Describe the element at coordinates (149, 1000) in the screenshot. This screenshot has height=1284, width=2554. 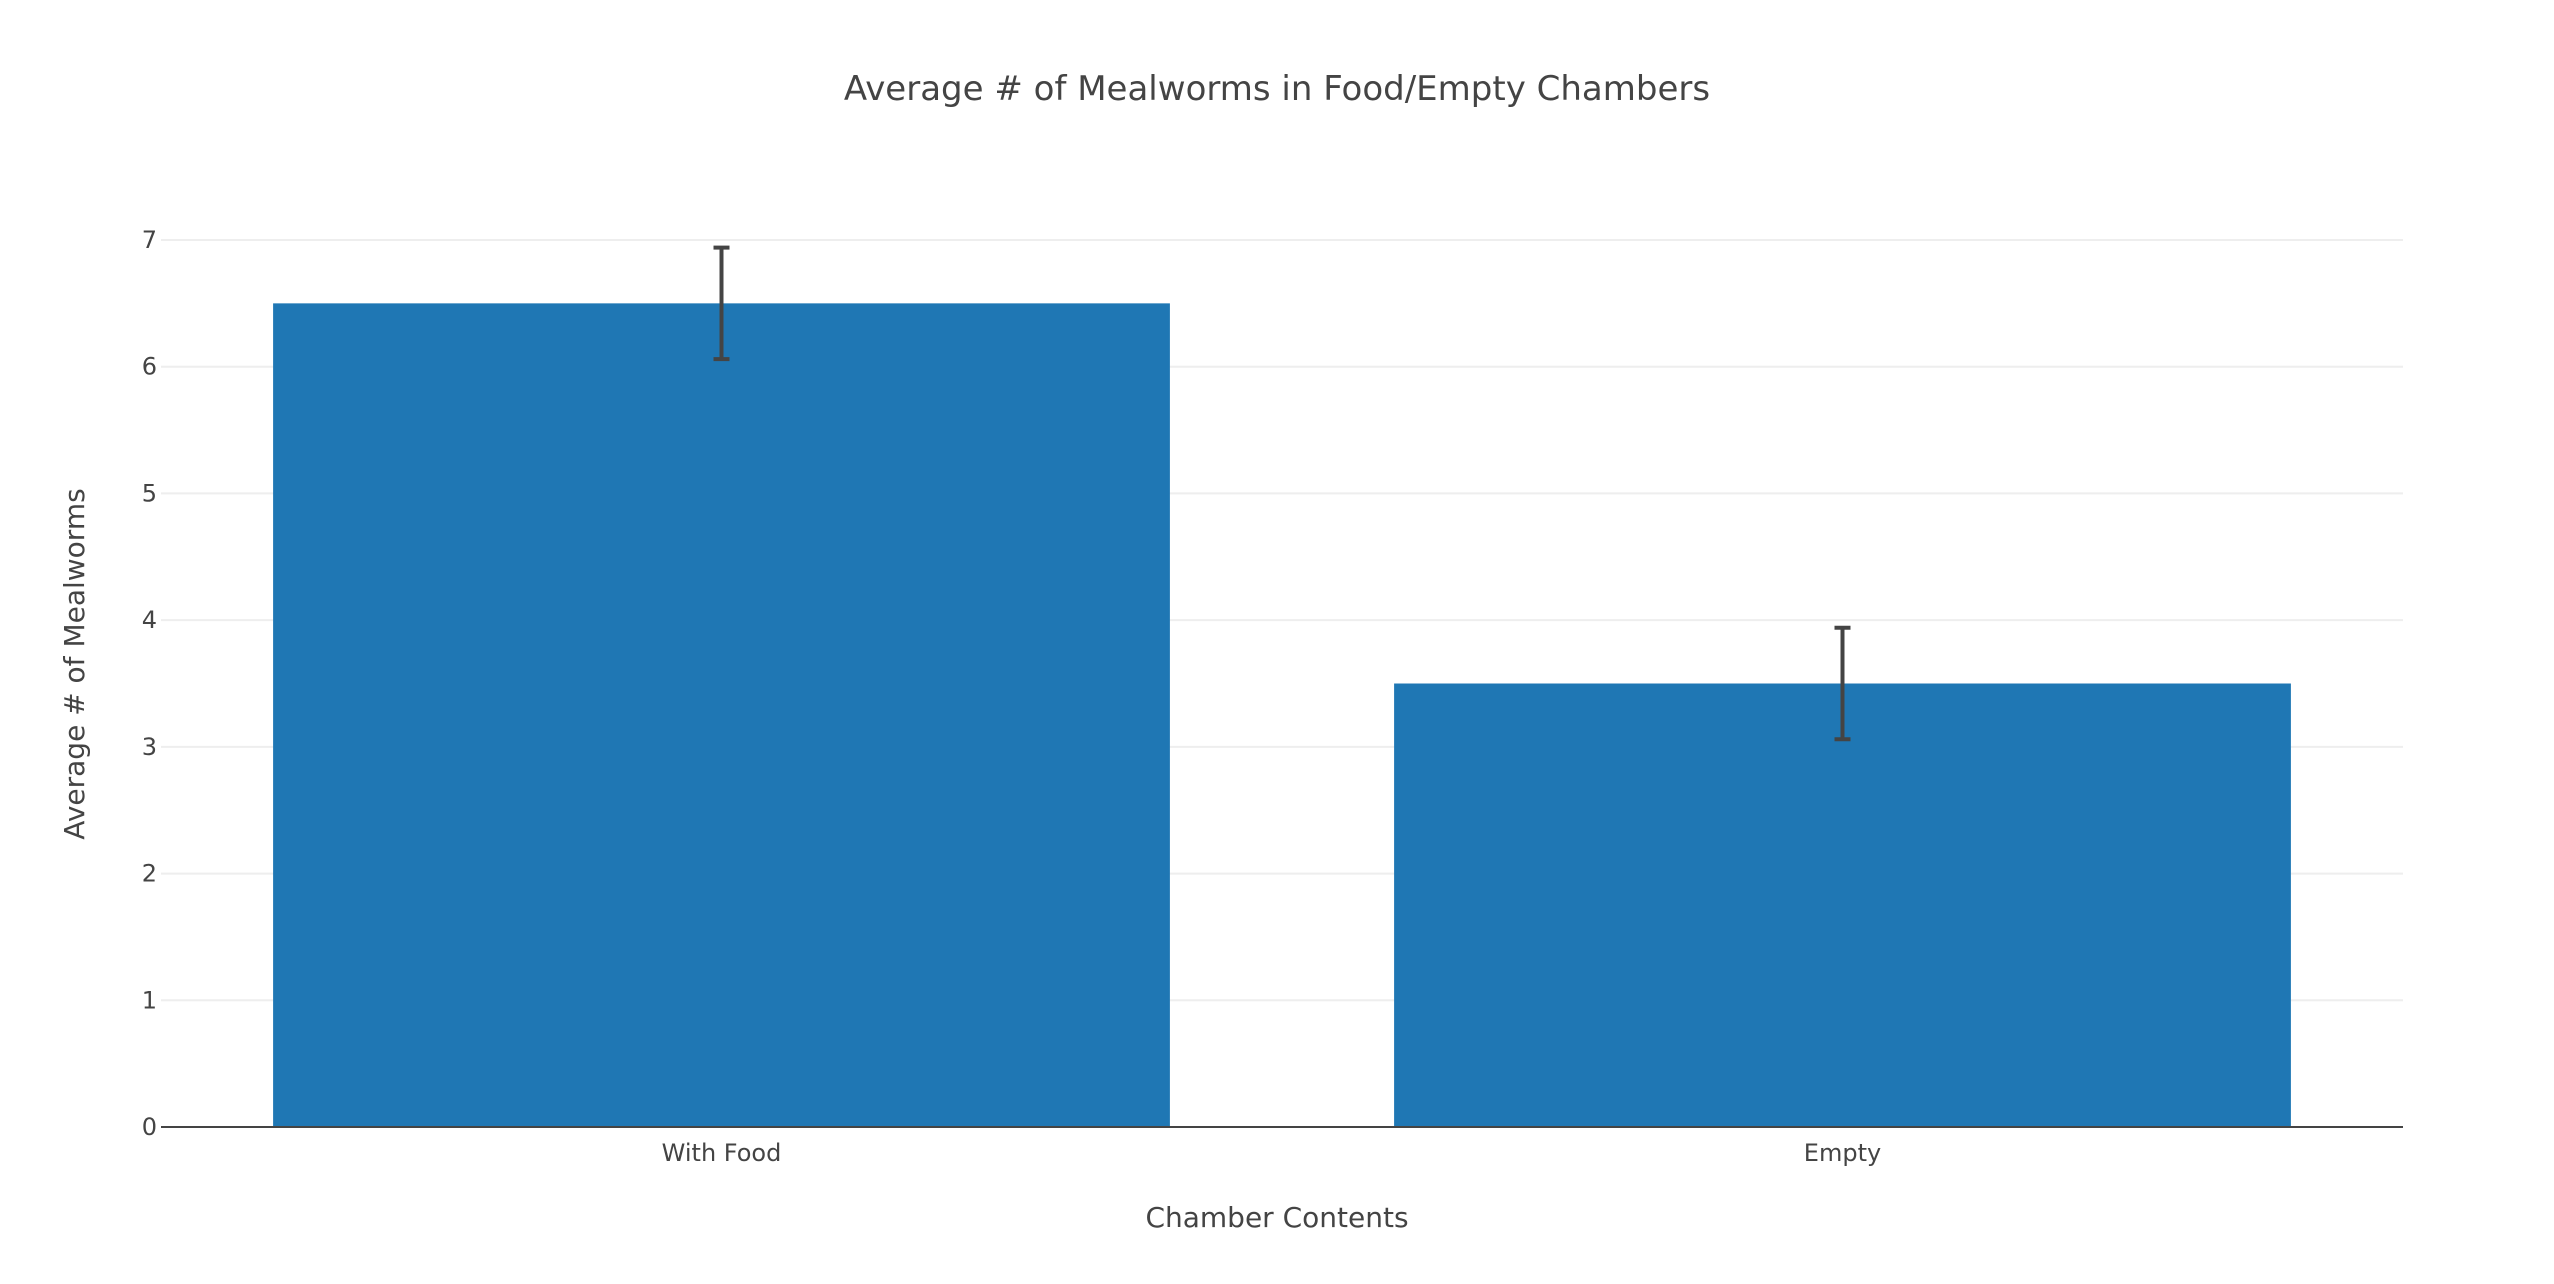
I see `y-tick-label: 1` at that location.